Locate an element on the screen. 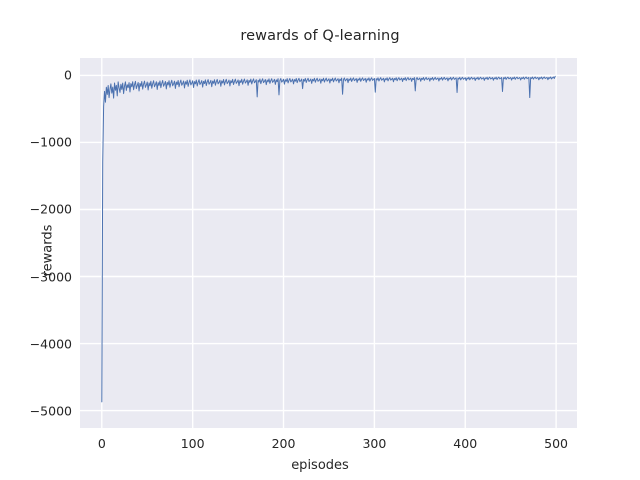 This screenshot has width=640, height=480. x-tick-label: 400 is located at coordinates (465, 443).